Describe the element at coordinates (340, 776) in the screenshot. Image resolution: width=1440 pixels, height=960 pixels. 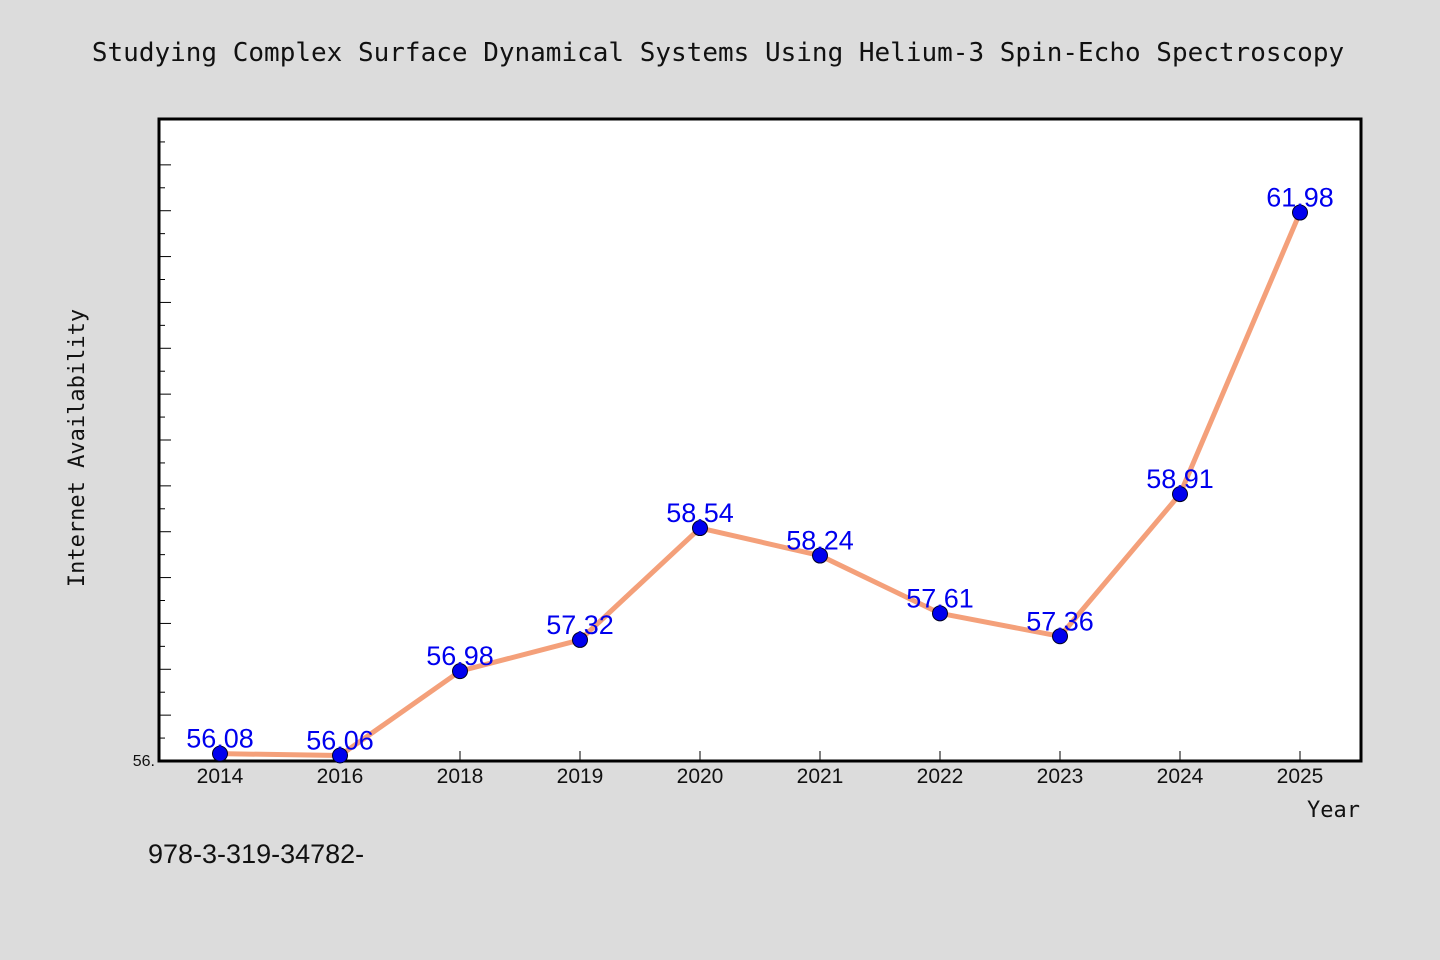
I see `x-tick-label: 2016` at that location.